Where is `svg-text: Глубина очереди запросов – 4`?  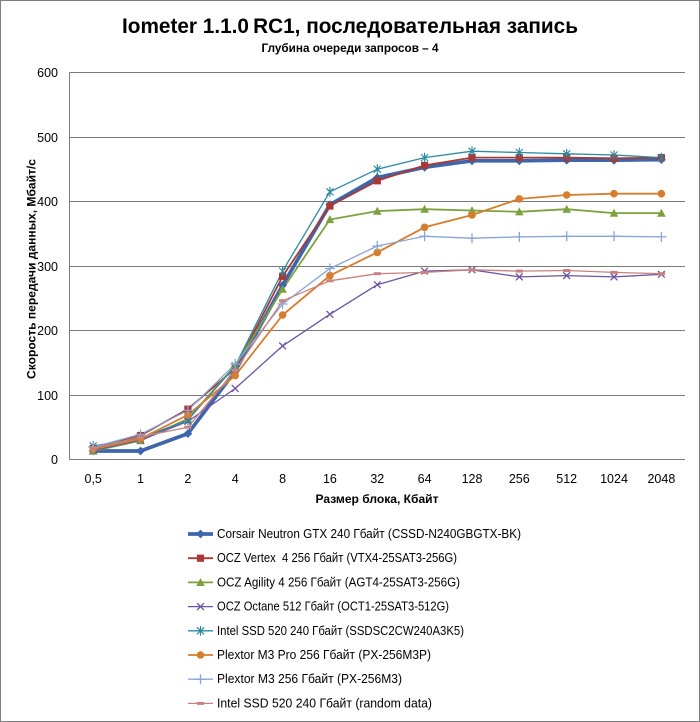 svg-text: Глубина очереди запросов – 4 is located at coordinates (351, 49).